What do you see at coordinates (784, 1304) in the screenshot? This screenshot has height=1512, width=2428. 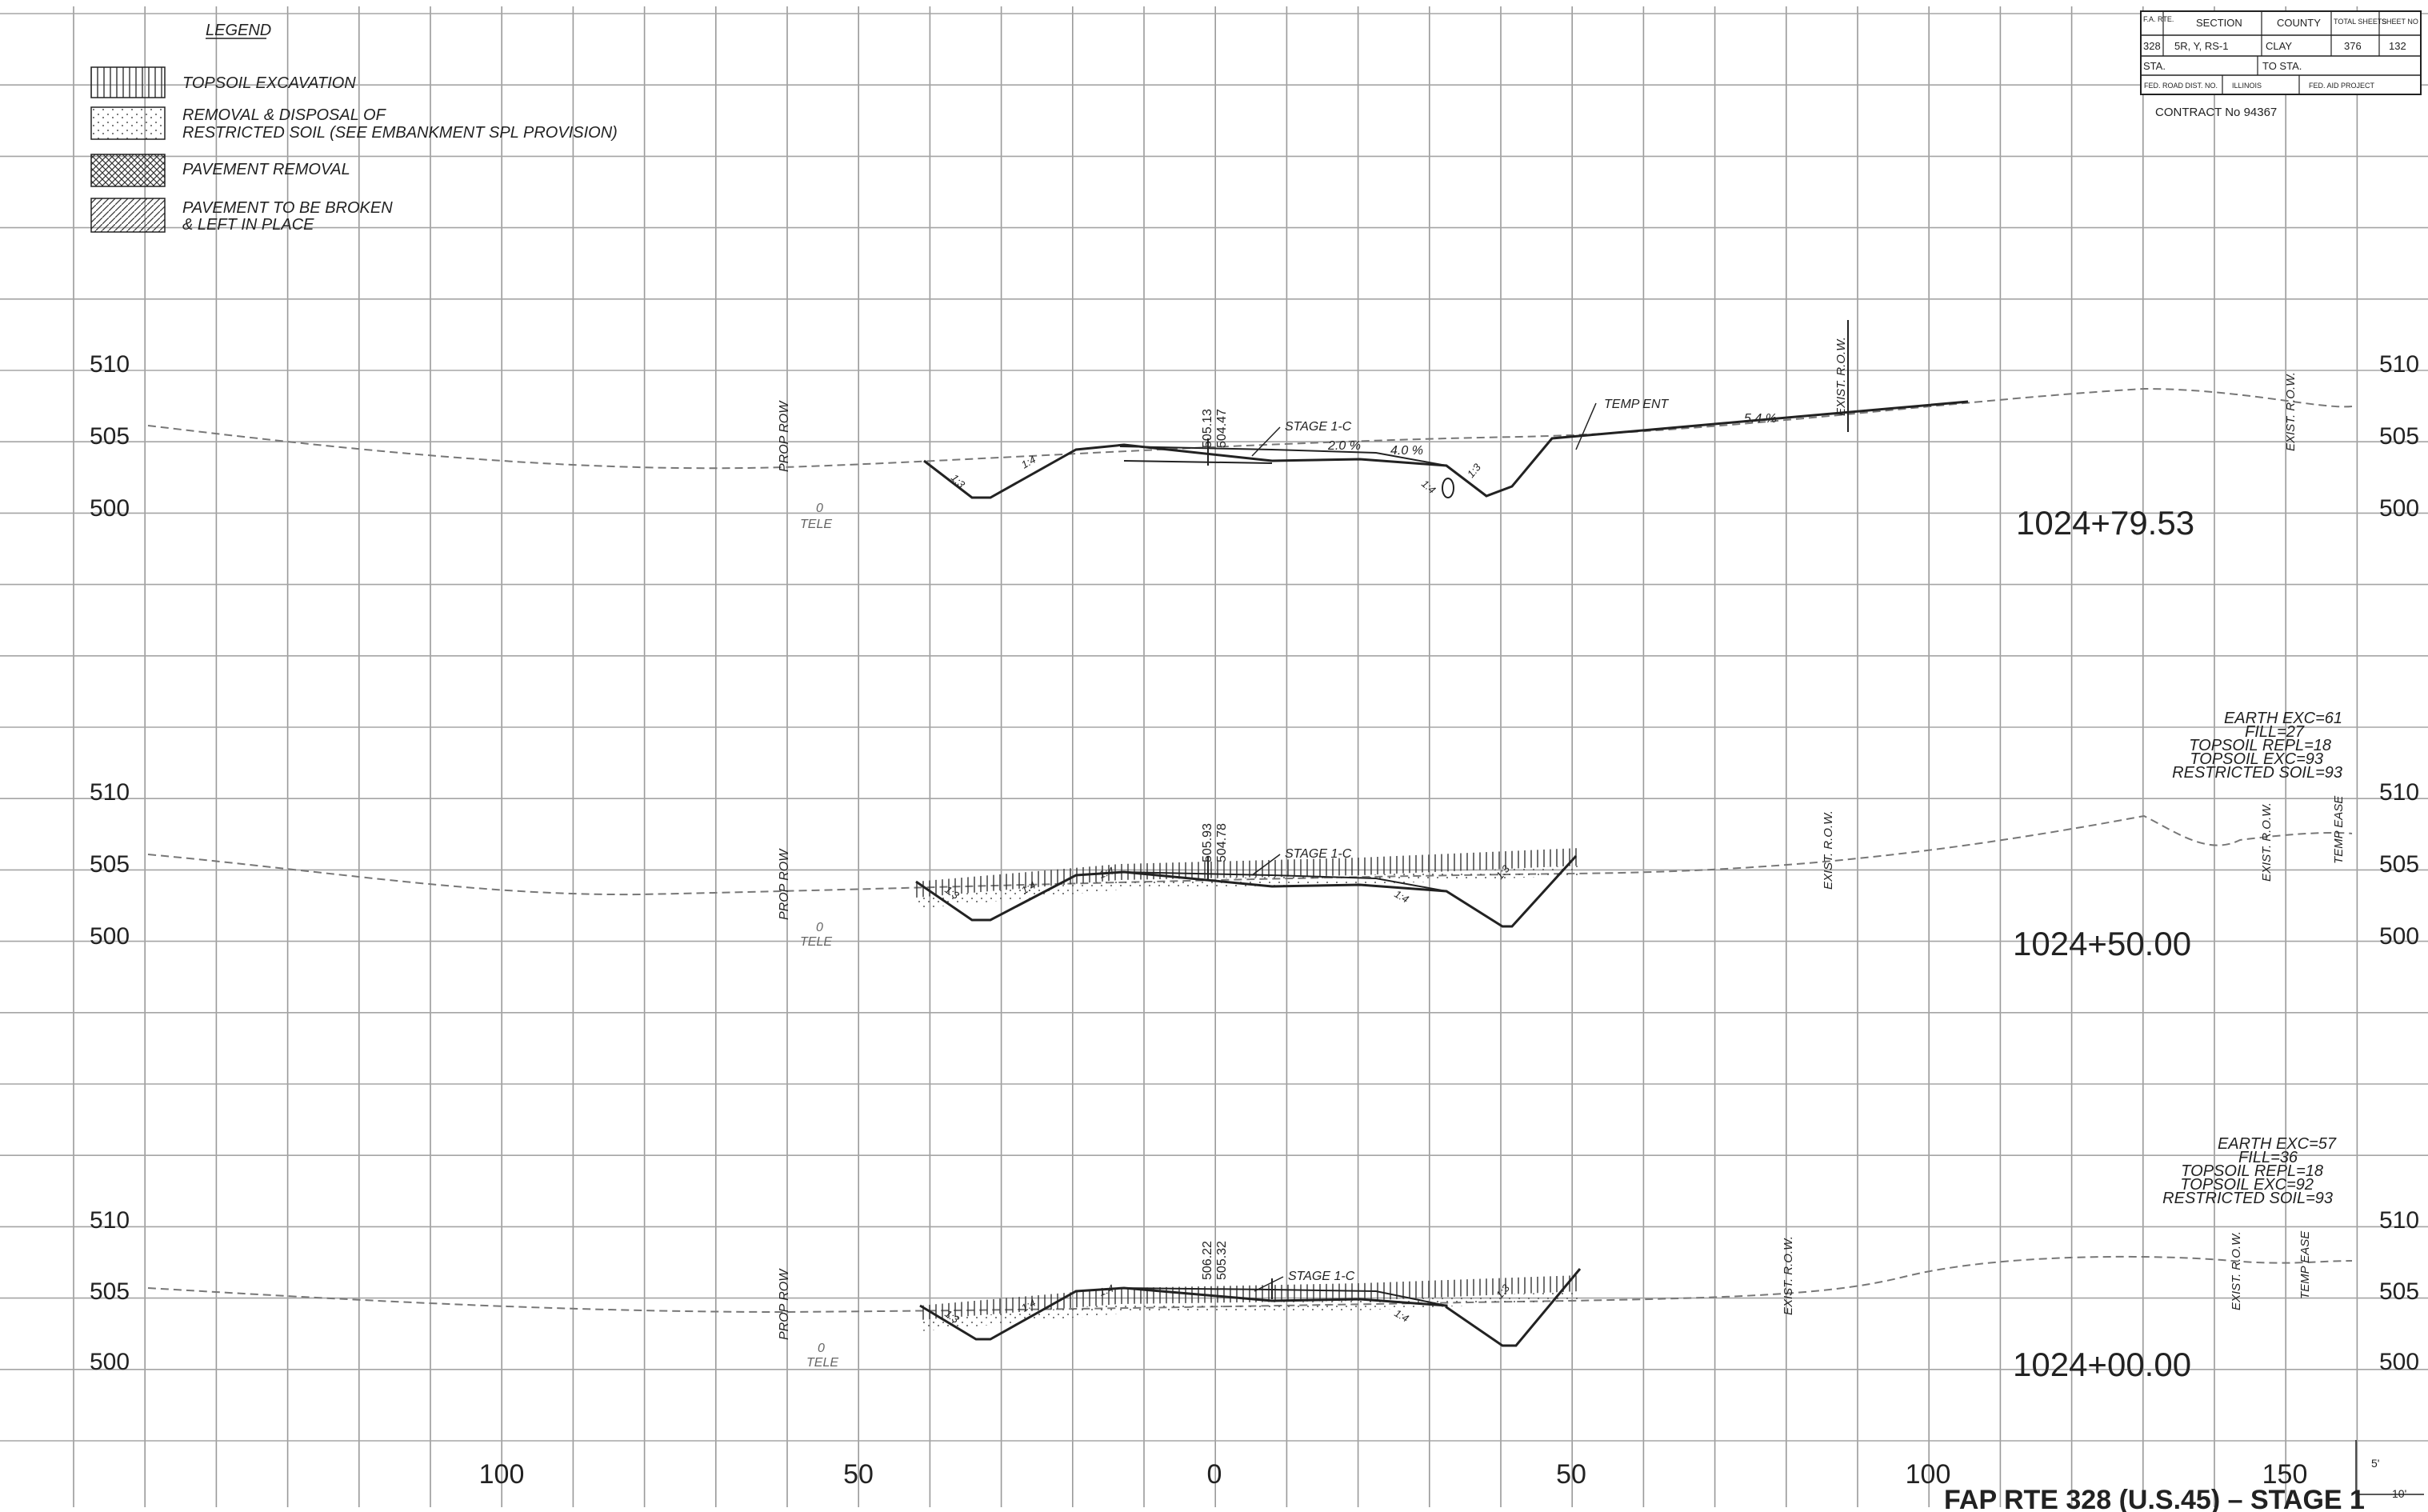 I see `s3-prop-row: PROP ROW` at bounding box center [784, 1304].